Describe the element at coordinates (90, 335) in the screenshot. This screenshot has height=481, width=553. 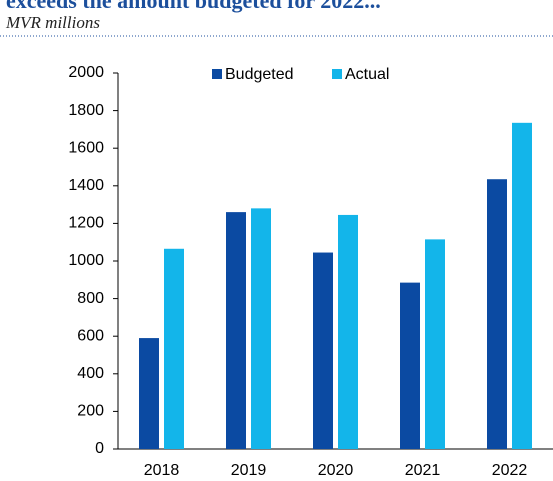
I see `y-tick-label: 600` at that location.